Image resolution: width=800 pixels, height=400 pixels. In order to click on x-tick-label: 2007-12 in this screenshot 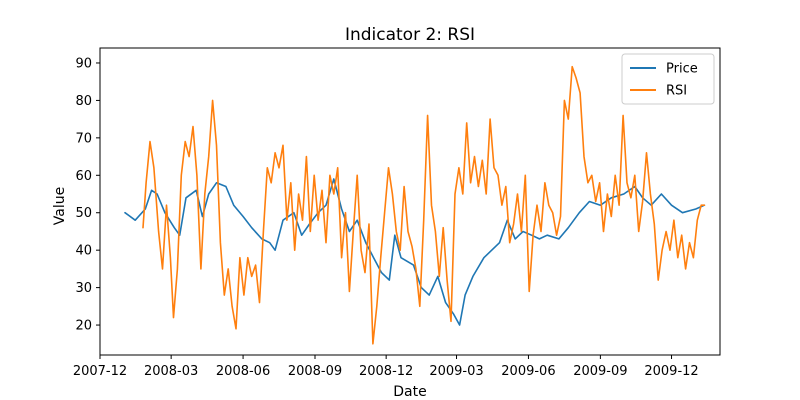, I will do `click(100, 371)`.